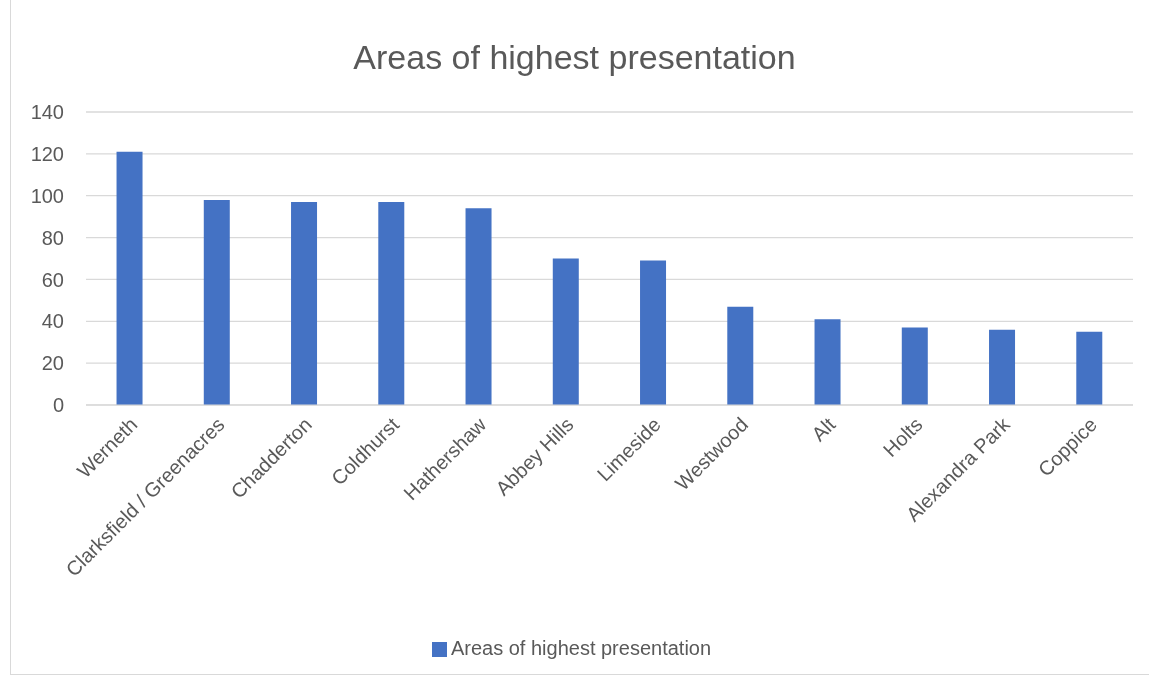 This screenshot has width=1149, height=677. Describe the element at coordinates (52, 237) in the screenshot. I see `y-tick-label: 80` at that location.